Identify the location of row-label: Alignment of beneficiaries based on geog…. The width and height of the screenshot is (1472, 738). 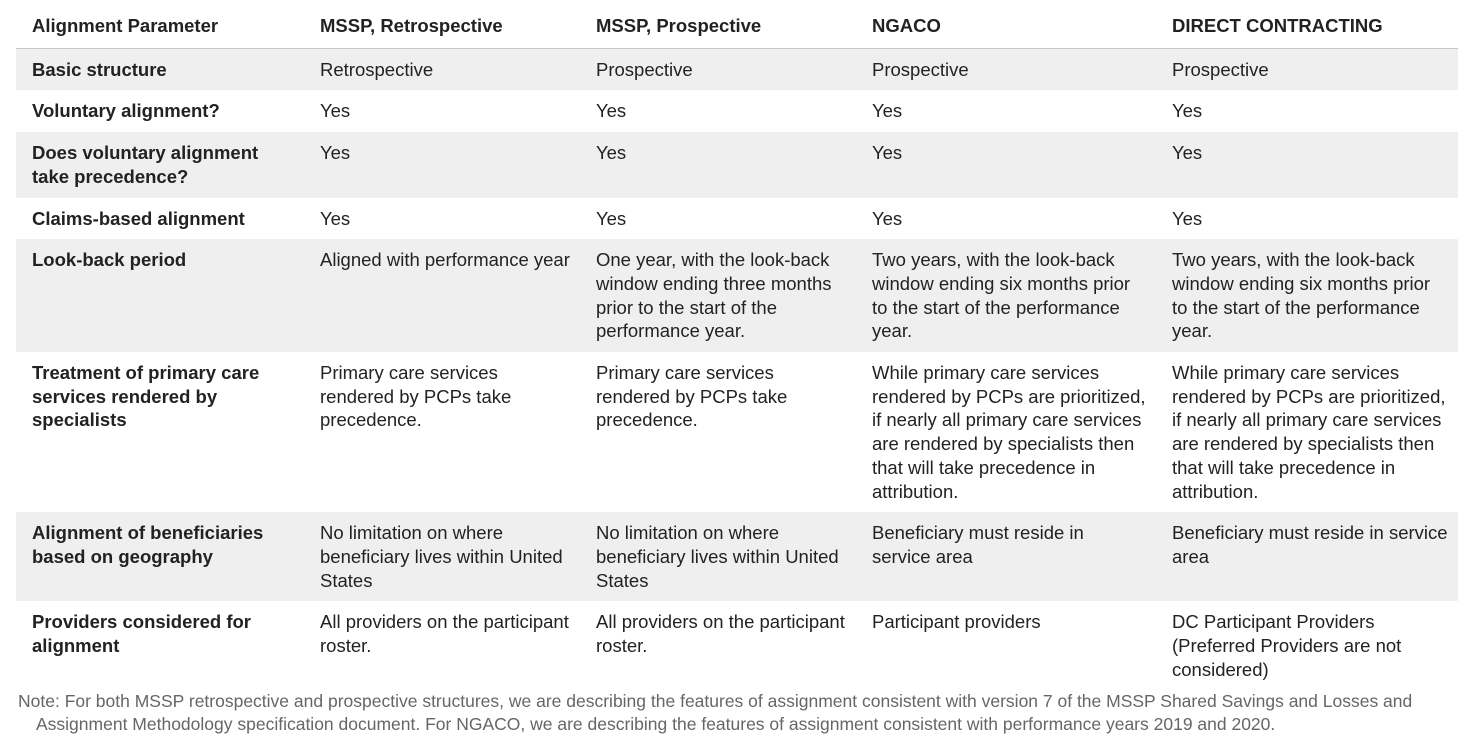
(148, 544).